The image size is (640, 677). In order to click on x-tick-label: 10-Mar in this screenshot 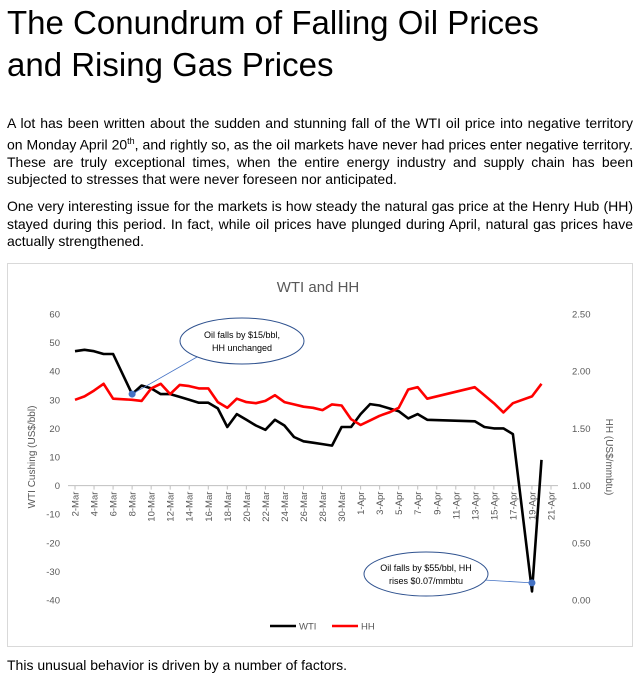, I will do `click(152, 507)`.